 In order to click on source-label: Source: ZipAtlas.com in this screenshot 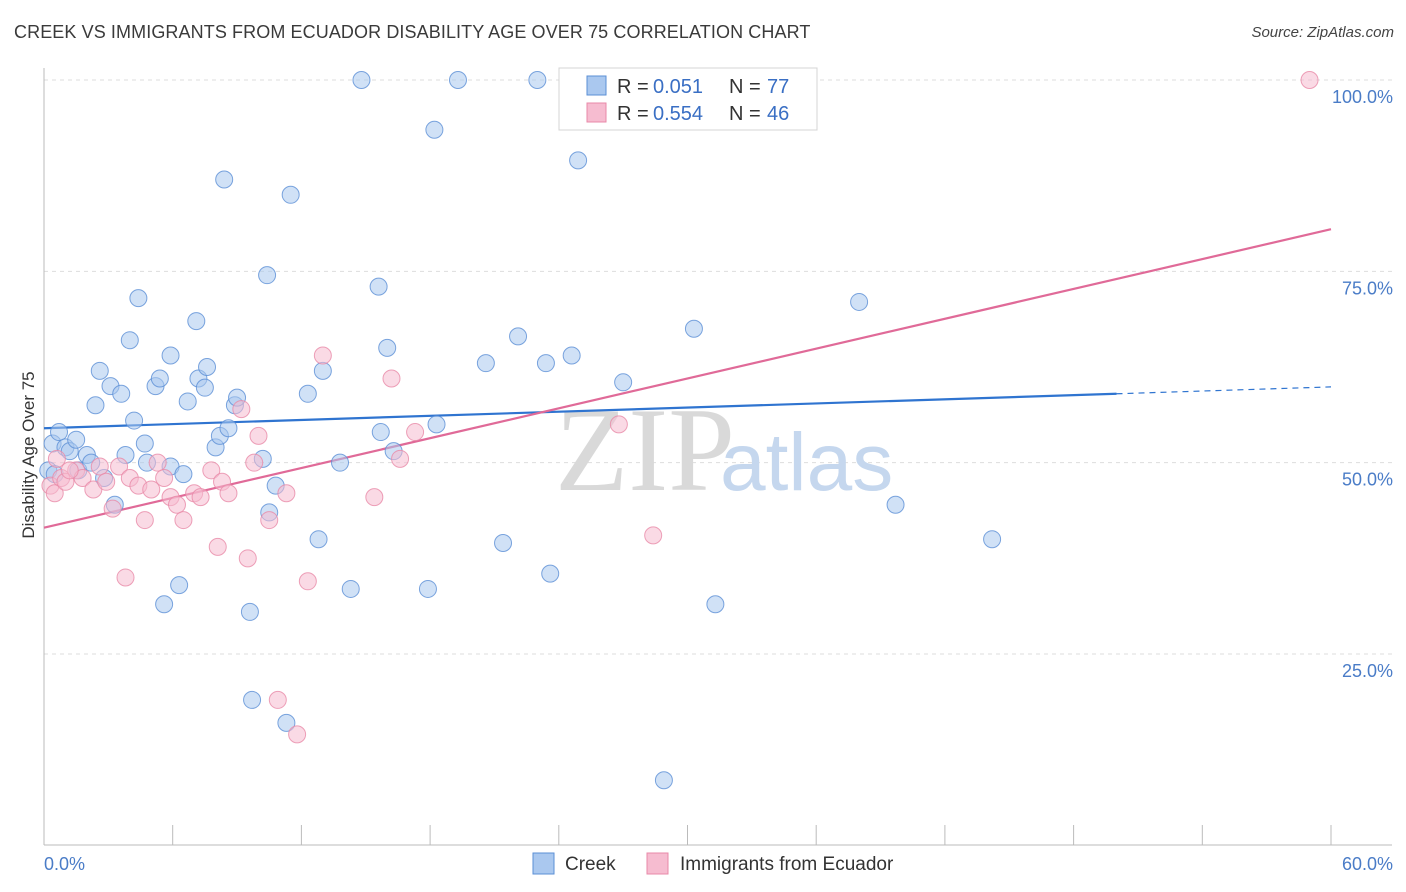, I will do `click(1322, 32)`.